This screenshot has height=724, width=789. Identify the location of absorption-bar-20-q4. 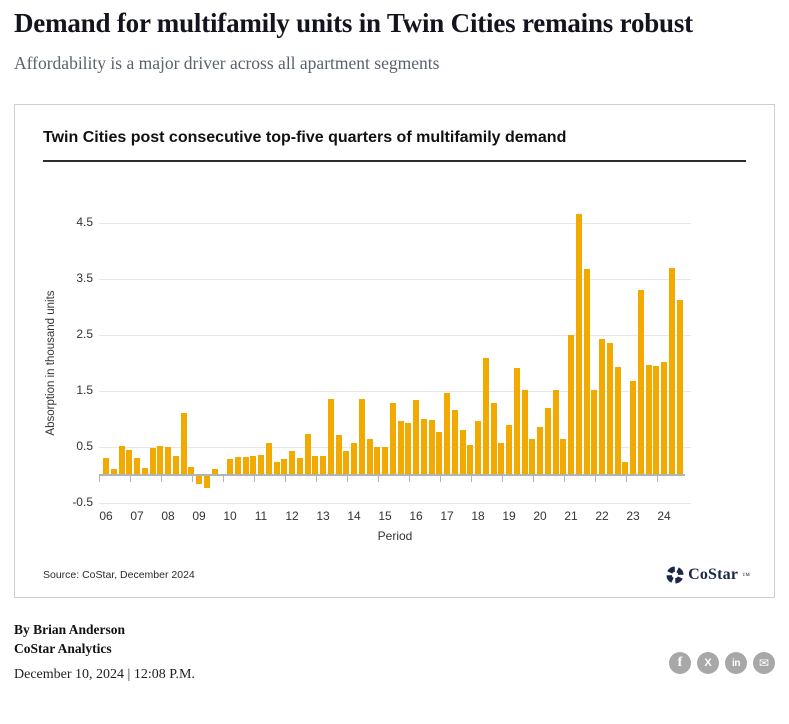
(563, 457).